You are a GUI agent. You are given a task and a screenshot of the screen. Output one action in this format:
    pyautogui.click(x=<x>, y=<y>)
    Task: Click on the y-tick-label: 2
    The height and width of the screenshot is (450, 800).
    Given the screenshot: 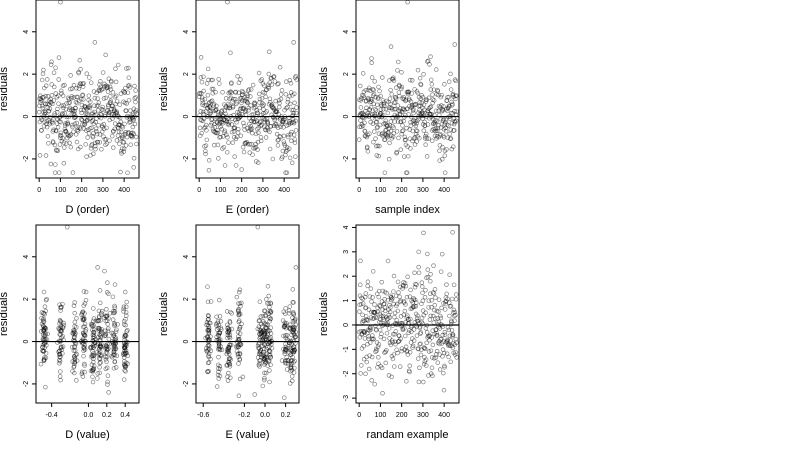 What is the action you would take?
    pyautogui.click(x=26, y=299)
    